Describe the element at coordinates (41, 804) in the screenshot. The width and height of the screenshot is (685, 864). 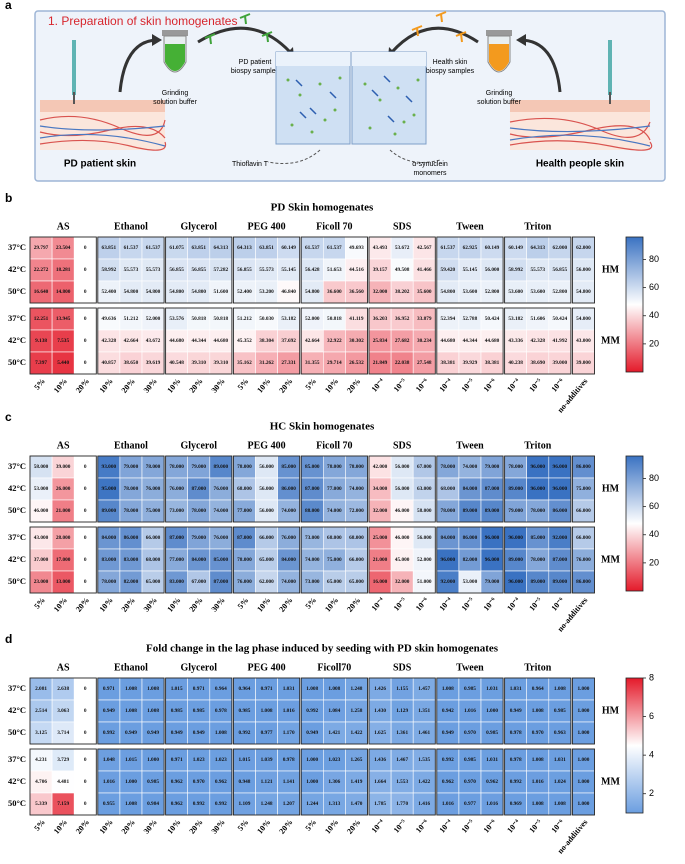
I see `cell-label: 5.339` at that location.